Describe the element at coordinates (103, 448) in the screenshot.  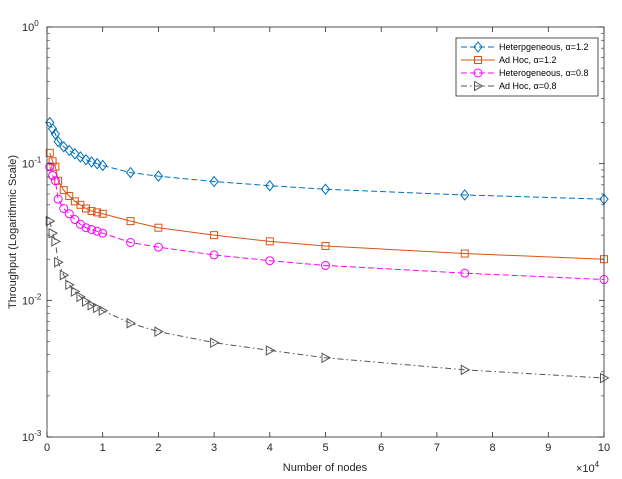
I see `x-tick-label: 1` at that location.